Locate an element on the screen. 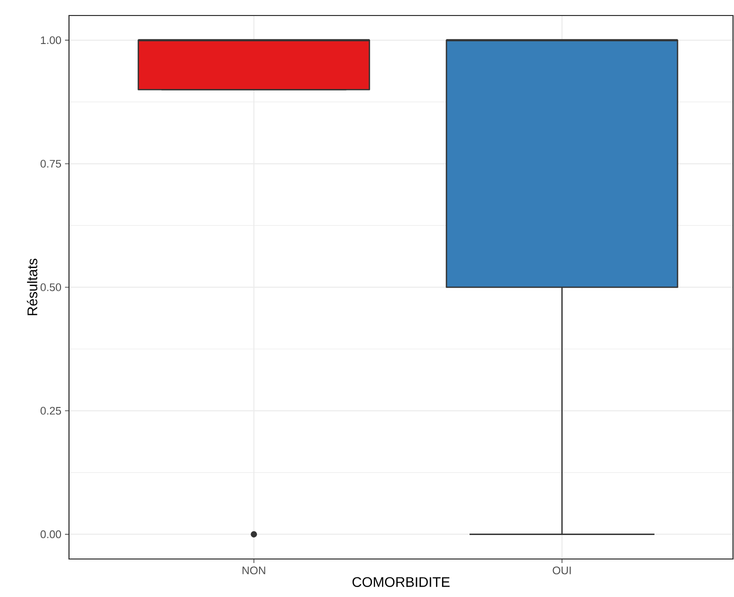  y-tick-label: 0.75 is located at coordinates (51, 164).